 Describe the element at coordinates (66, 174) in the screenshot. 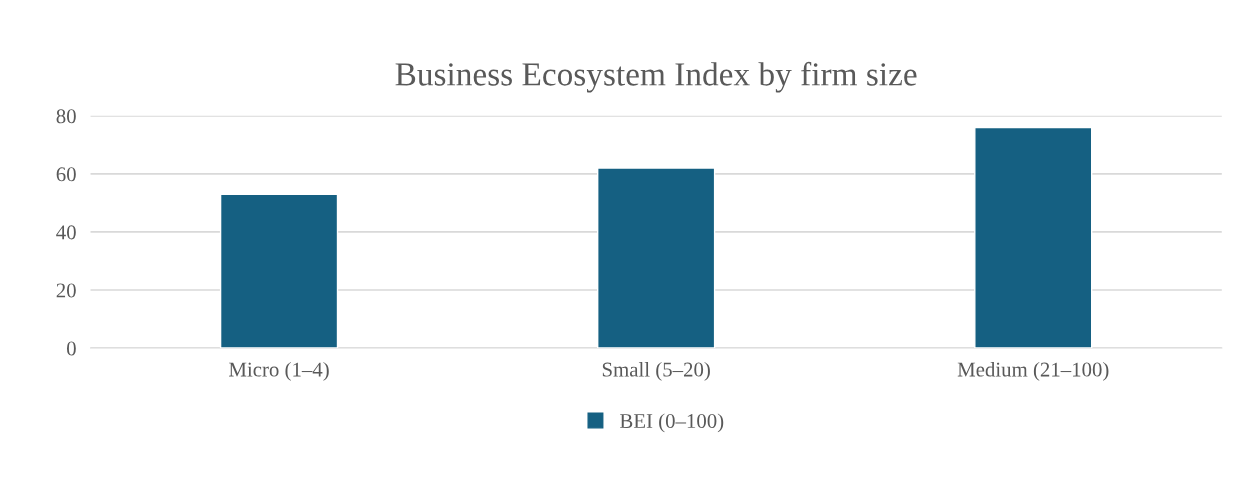

I see `y-tick-label: 60` at that location.